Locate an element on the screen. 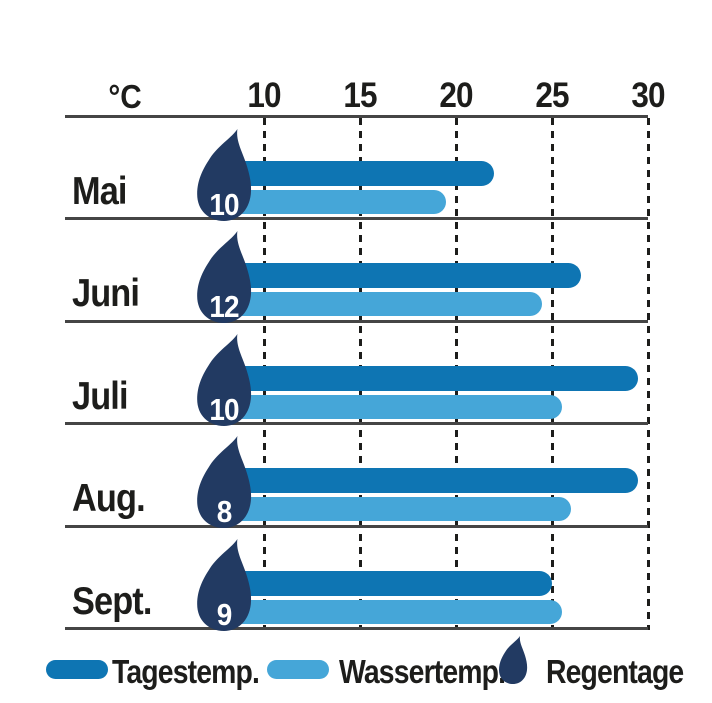 This screenshot has height=703, width=712. water-temp-swatch is located at coordinates (298, 669).